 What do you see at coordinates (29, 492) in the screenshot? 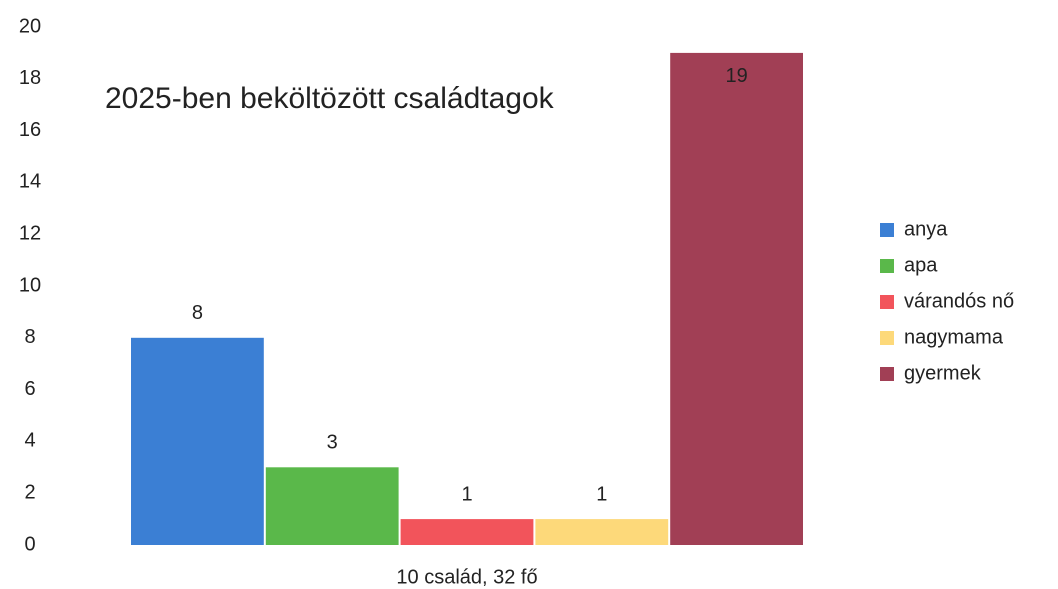
I see `y-tick-label: 2` at bounding box center [29, 492].